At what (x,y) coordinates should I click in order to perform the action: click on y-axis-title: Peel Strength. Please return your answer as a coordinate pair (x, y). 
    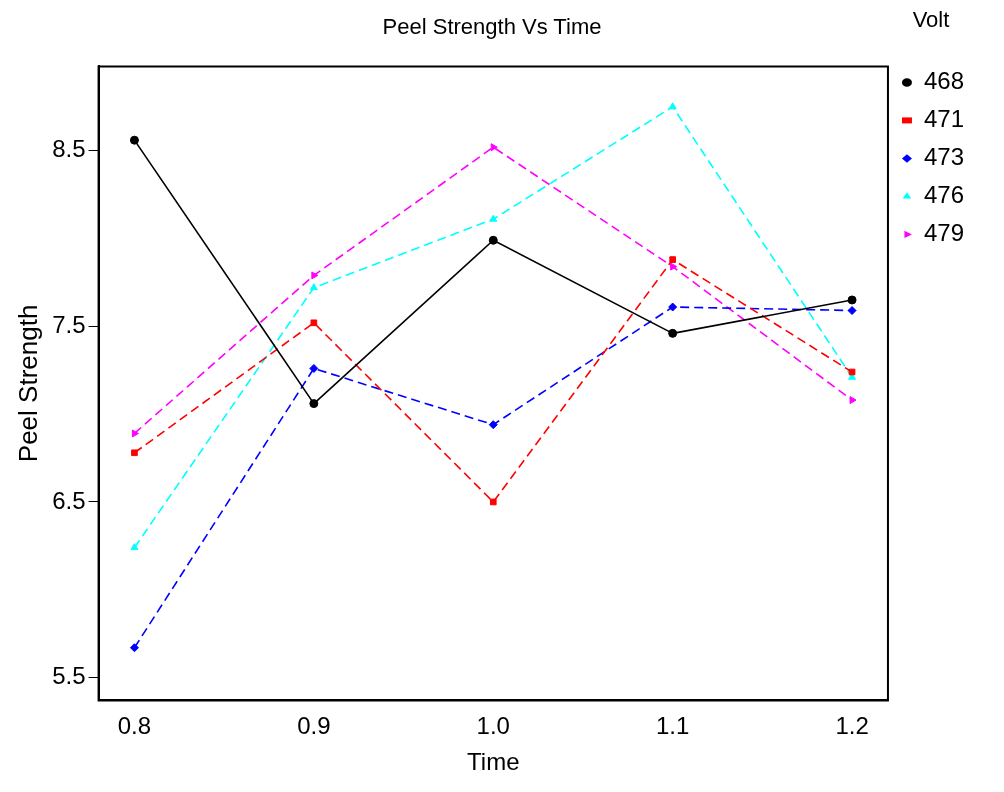
    Looking at the image, I should click on (27, 383).